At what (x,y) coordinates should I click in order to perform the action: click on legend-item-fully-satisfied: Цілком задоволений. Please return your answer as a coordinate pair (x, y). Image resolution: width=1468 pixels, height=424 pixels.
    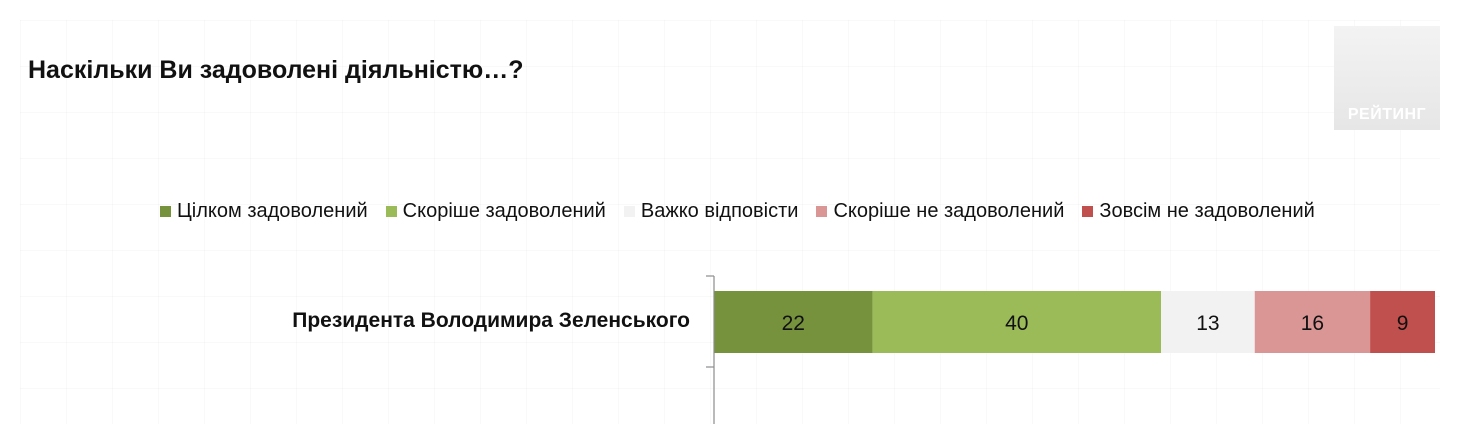
    Looking at the image, I should click on (264, 211).